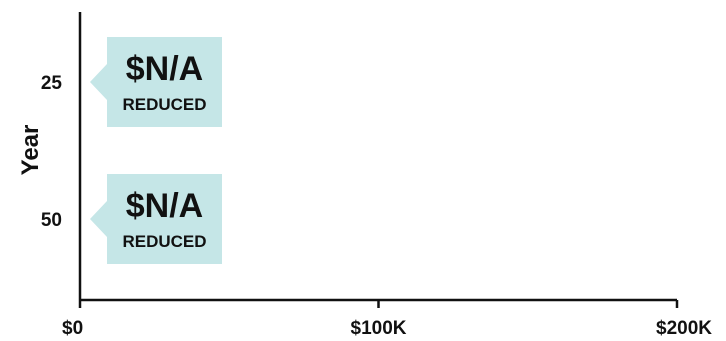  What do you see at coordinates (51, 220) in the screenshot?
I see `y-tick-label: 50` at bounding box center [51, 220].